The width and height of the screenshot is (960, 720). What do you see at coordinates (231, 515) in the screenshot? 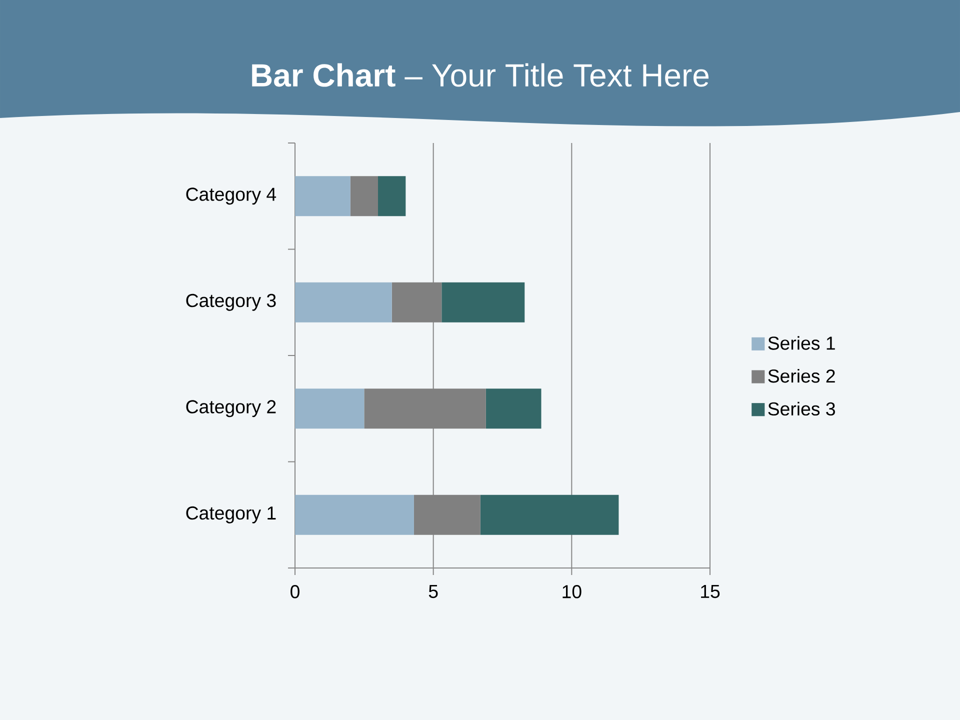
I see `y-tick-label: Category 1` at bounding box center [231, 515].